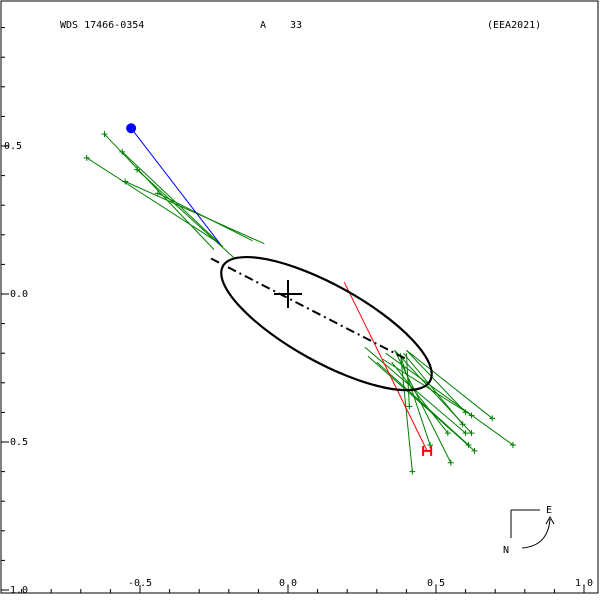 Image resolution: width=600 pixels, height=600 pixels. I want to click on line-of-nodes, so click(308, 309).